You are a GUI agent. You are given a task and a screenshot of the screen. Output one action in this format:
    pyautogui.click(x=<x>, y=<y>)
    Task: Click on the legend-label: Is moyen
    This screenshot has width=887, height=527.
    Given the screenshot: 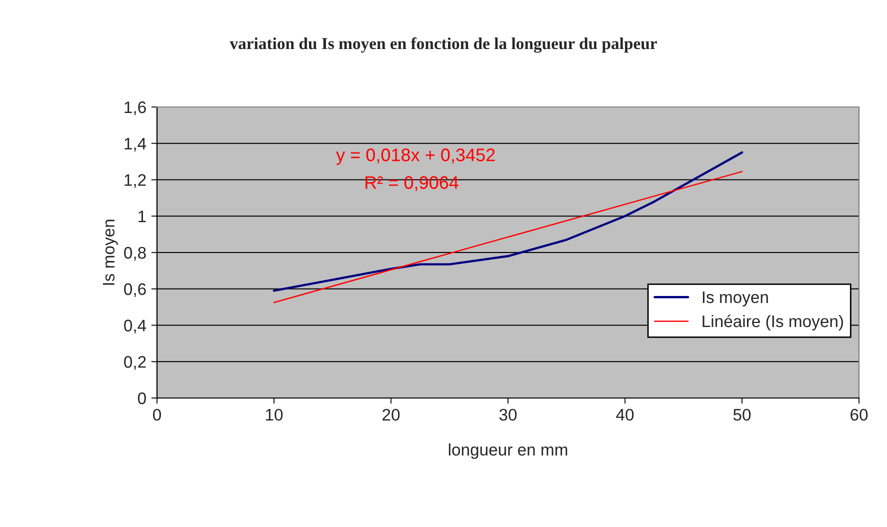 What is the action you would take?
    pyautogui.click(x=735, y=299)
    